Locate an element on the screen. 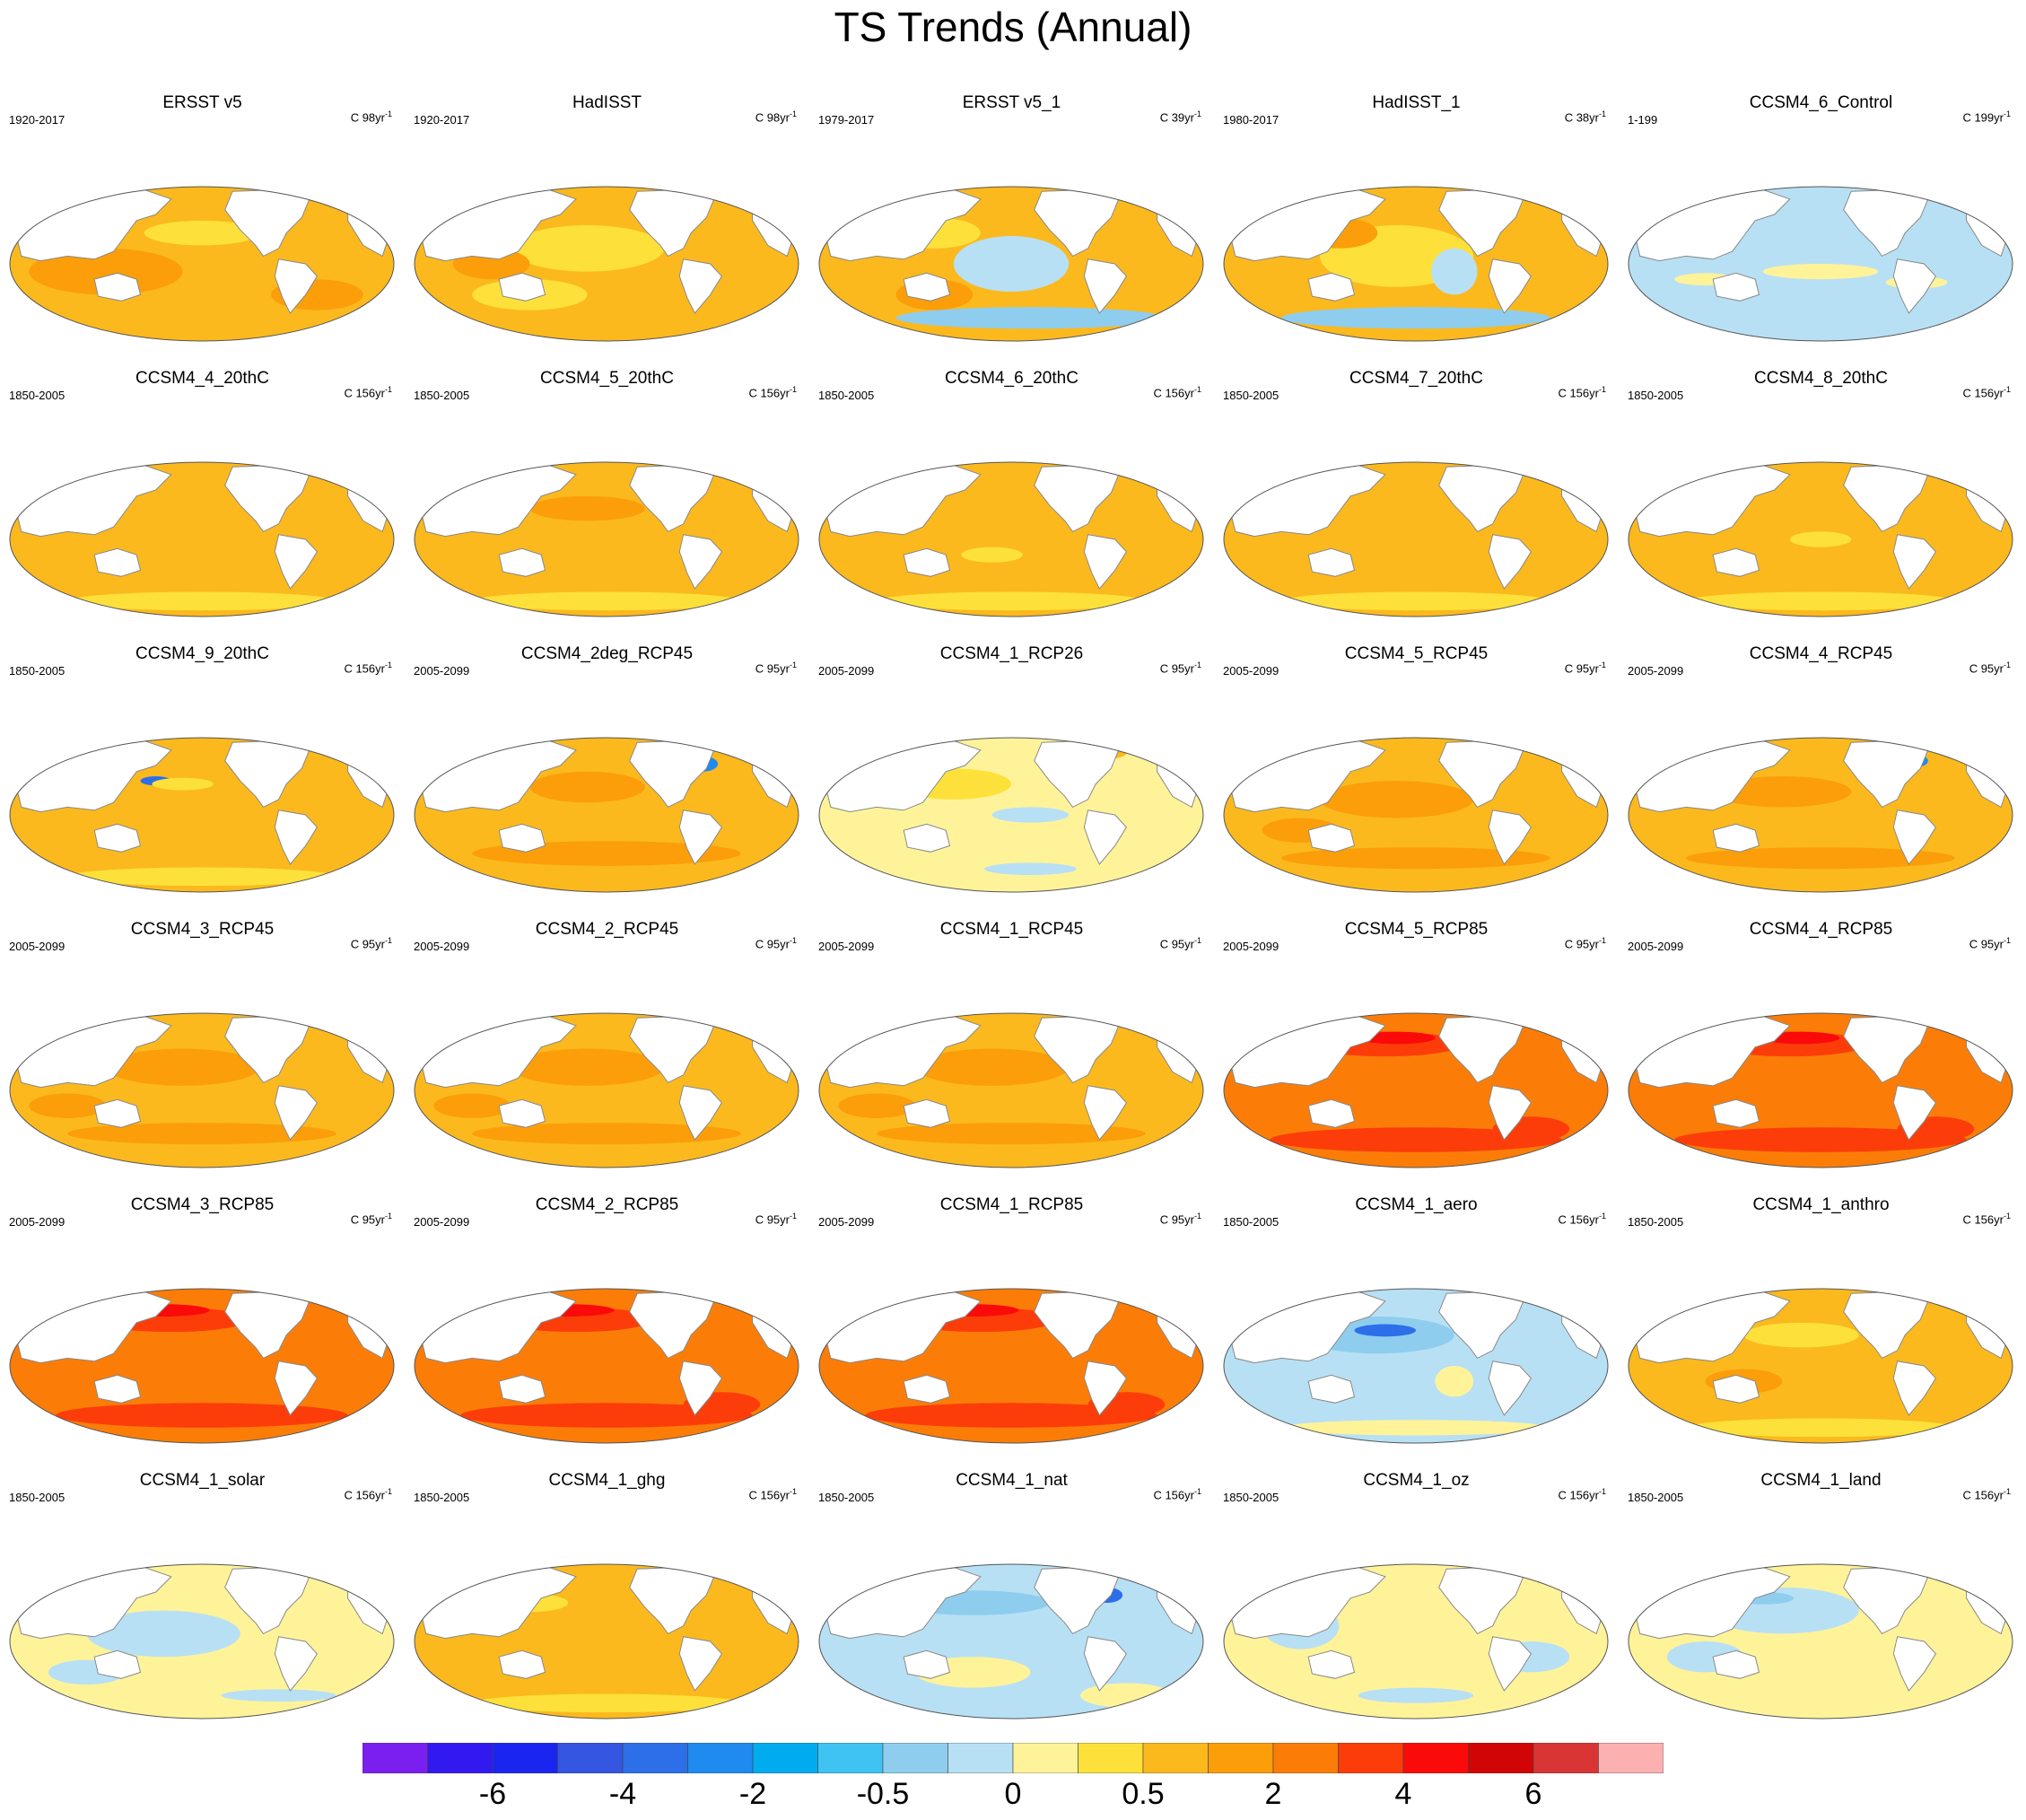 The image size is (2026, 1820). panel-title: CCSM4_1_aero is located at coordinates (1416, 1204).